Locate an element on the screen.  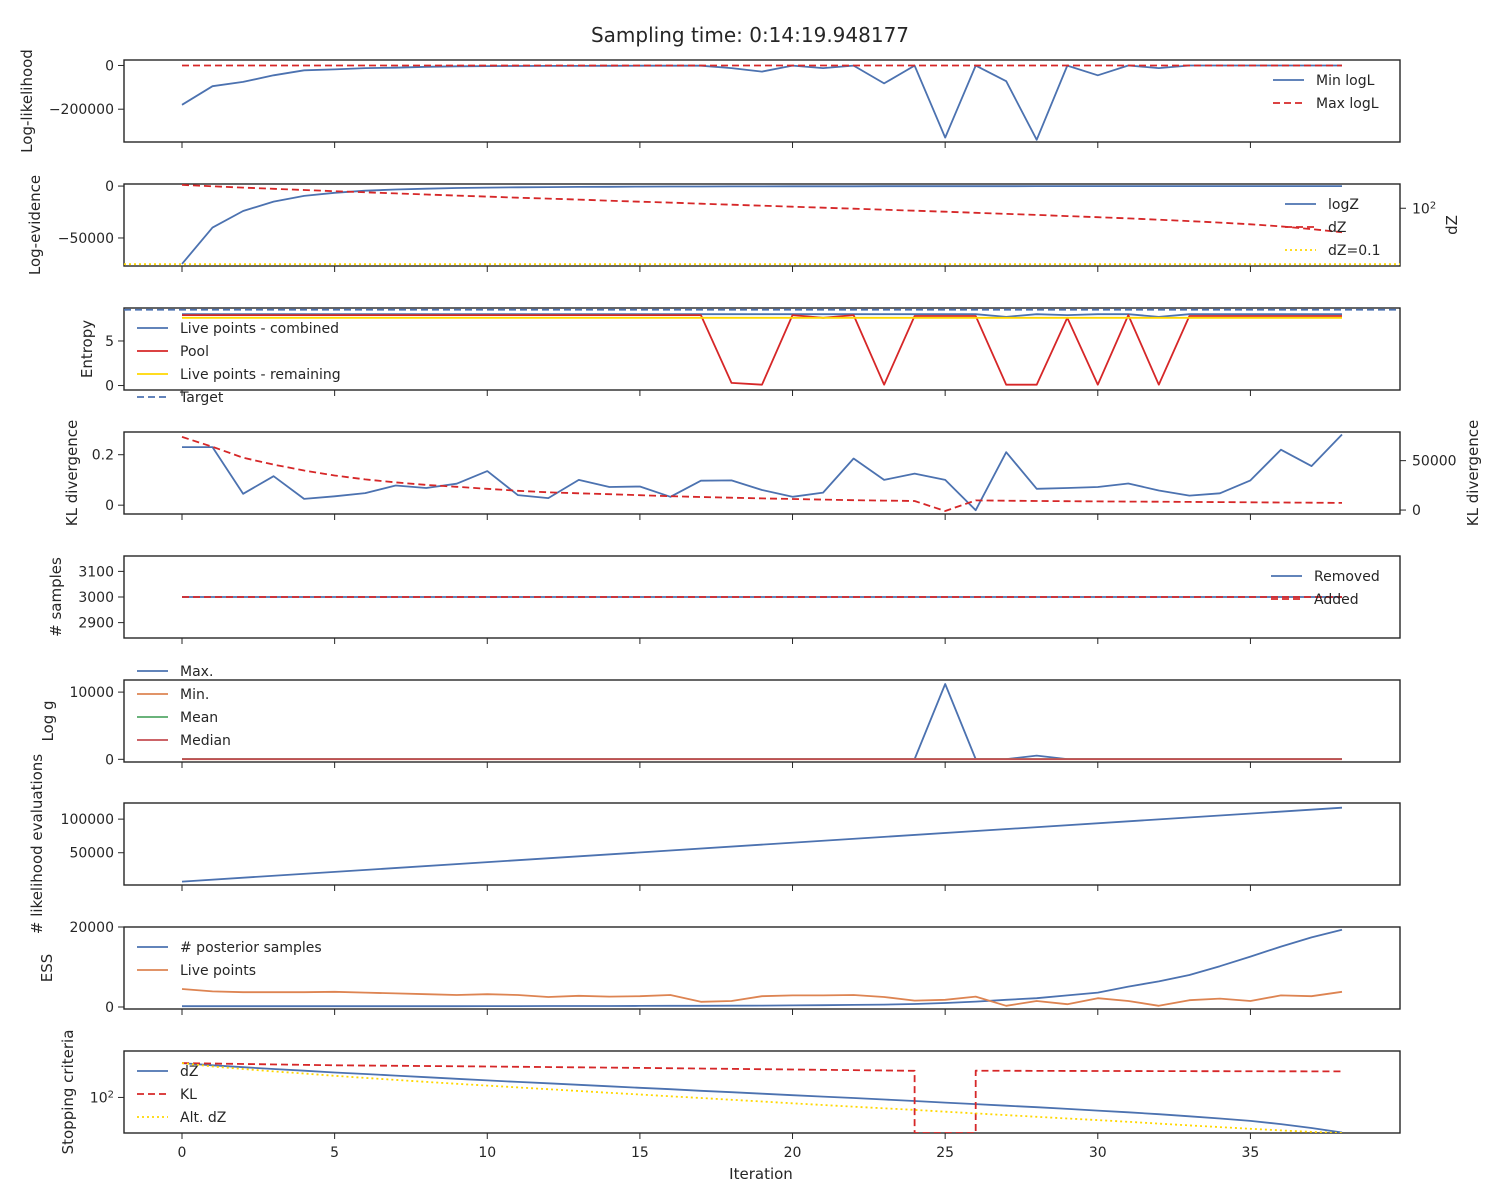
legend-label: dZ=0.1 is located at coordinates (1354, 251).